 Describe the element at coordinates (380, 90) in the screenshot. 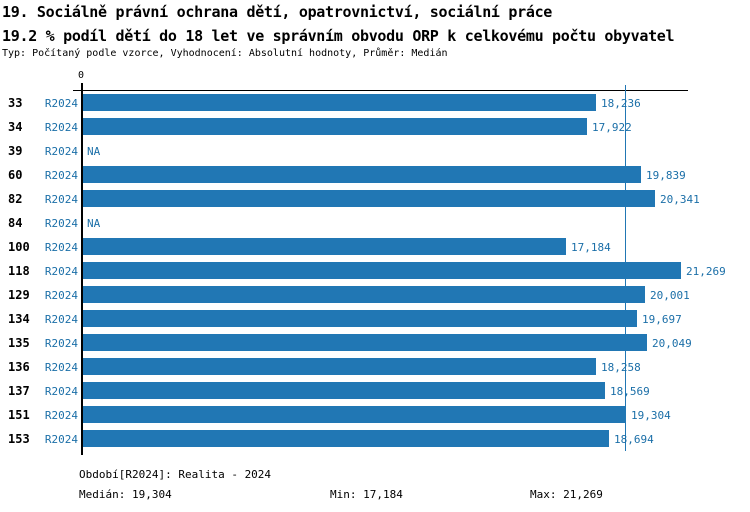

I see `x-axis-line` at that location.